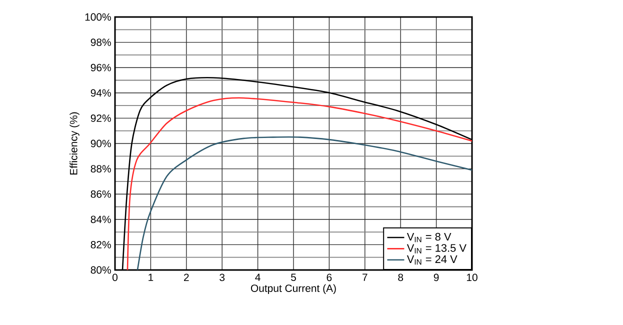 The width and height of the screenshot is (623, 325). Describe the element at coordinates (100, 42) in the screenshot. I see `y-tick-label: 98%` at that location.